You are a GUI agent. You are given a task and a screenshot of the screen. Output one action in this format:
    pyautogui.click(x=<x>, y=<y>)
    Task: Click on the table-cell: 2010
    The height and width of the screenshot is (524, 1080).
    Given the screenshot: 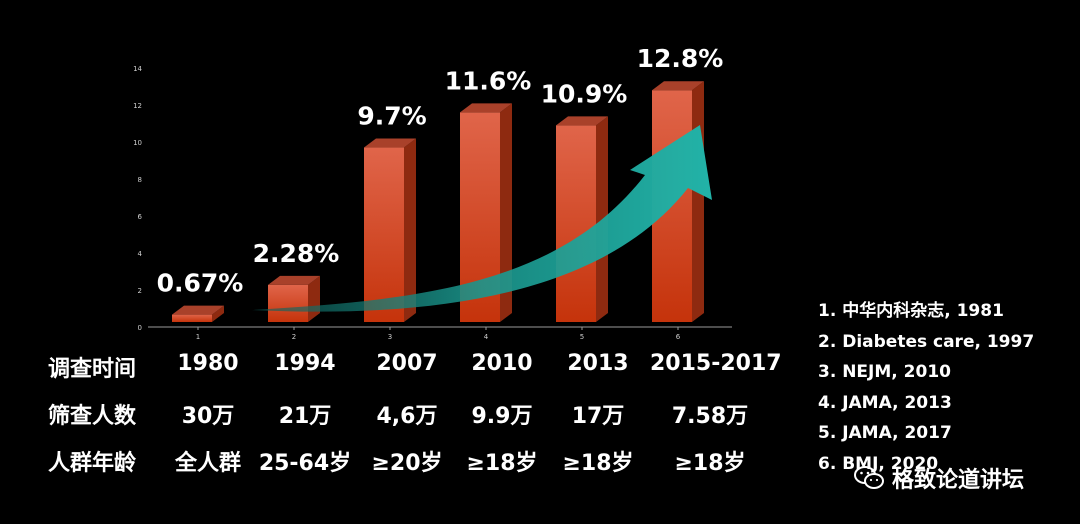 What is the action you would take?
    pyautogui.click(x=502, y=363)
    